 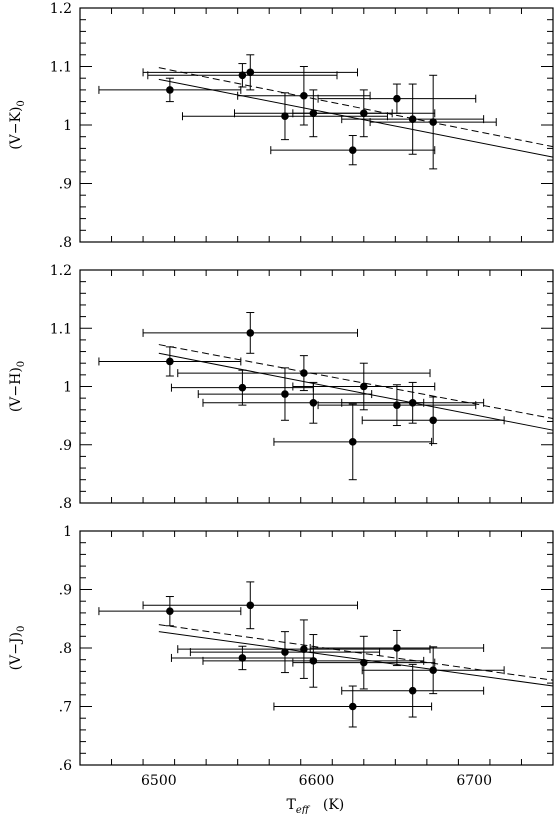 What do you see at coordinates (474, 781) in the screenshot?
I see `x-tick-label: 6700` at bounding box center [474, 781].